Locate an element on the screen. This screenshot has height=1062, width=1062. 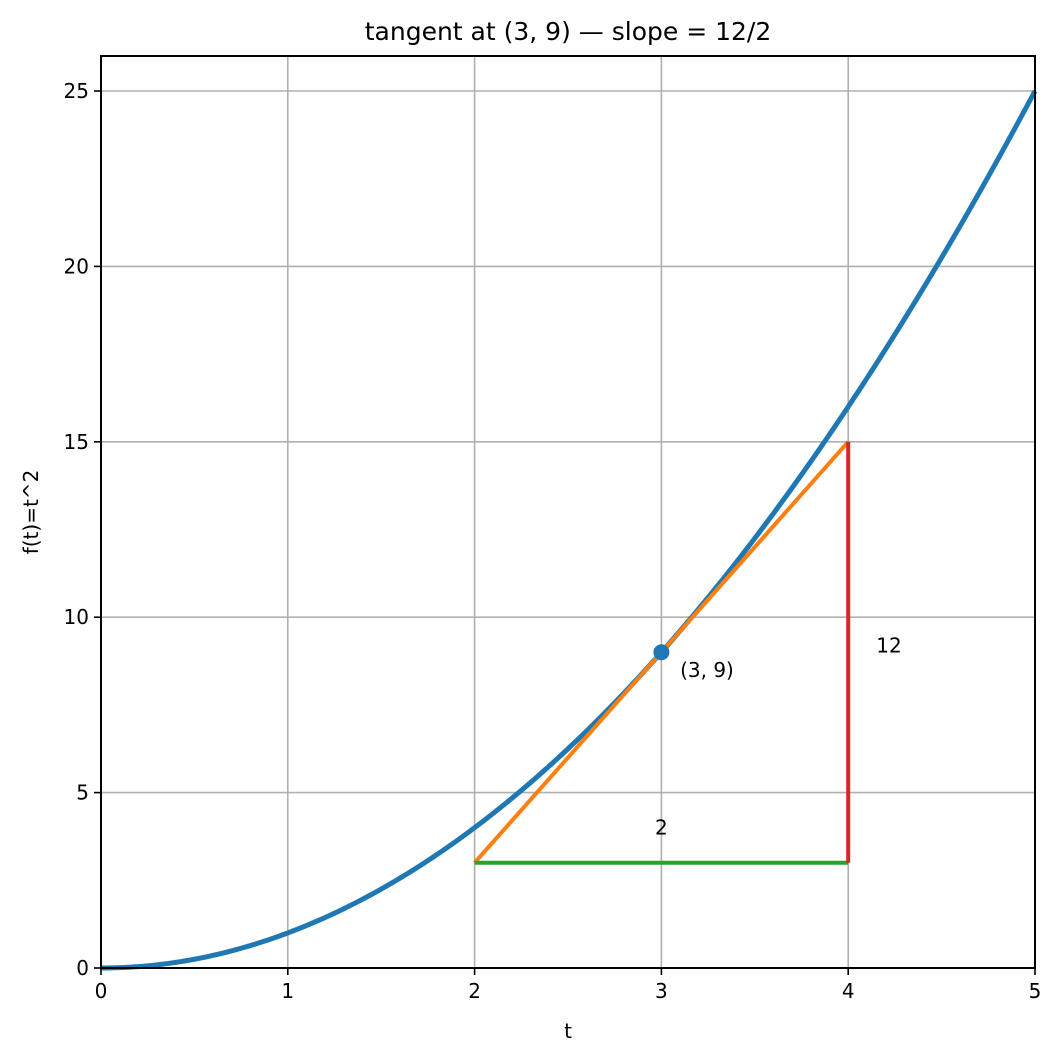
annotation-label: 12 is located at coordinates (888, 645).